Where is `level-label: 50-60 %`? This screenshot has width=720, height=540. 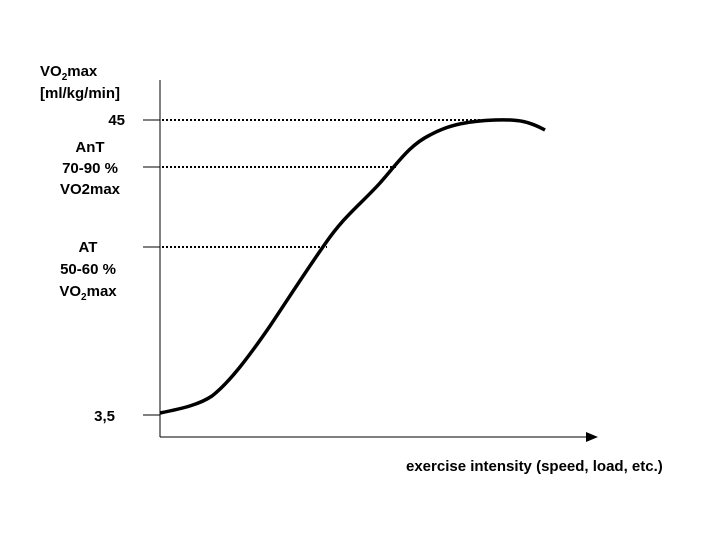 level-label: 50-60 % is located at coordinates (88, 269).